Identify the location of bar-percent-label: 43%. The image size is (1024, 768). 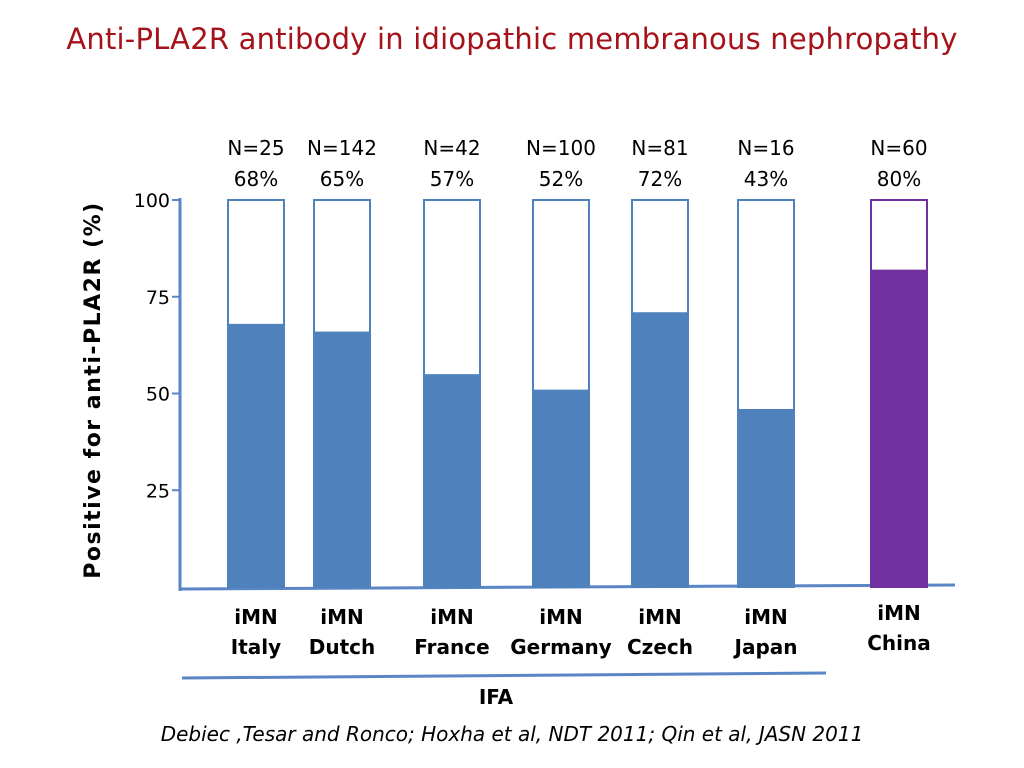
(766, 179).